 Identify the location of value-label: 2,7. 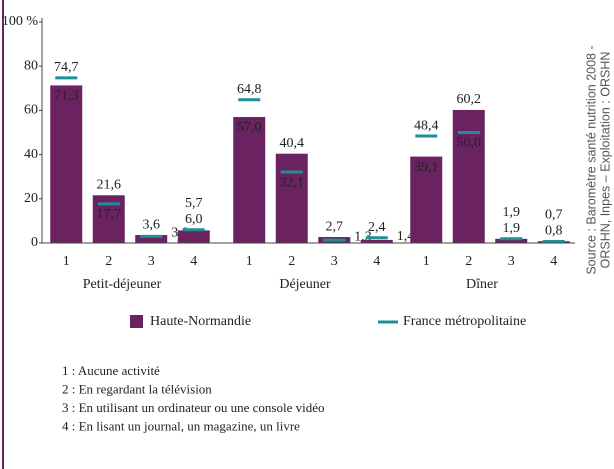
(335, 226).